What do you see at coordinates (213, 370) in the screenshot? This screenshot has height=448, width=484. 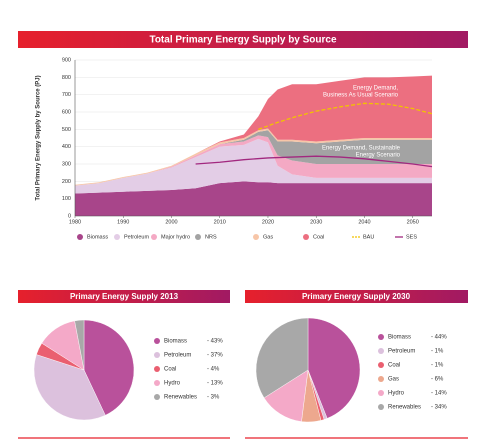 I see `data-label: - 4%` at bounding box center [213, 370].